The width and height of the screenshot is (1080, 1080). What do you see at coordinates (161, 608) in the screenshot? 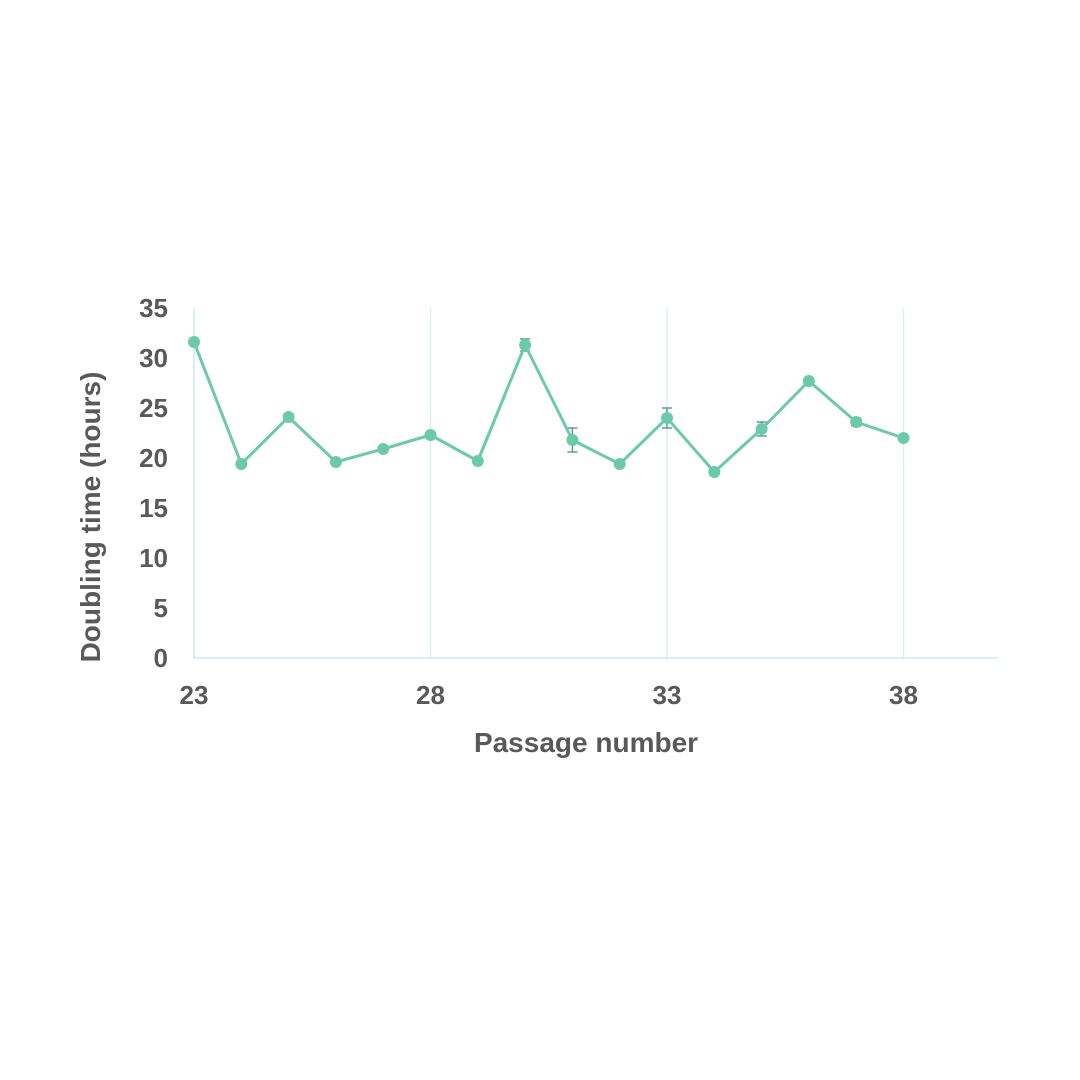
I see `y-tick-label: 5` at bounding box center [161, 608].